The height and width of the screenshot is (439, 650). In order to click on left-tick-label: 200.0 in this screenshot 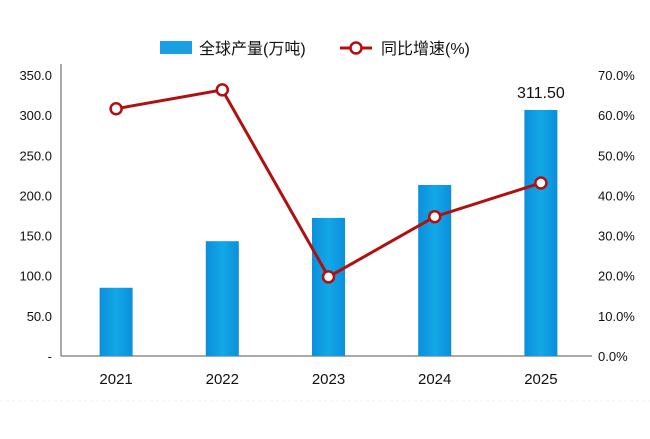, I will do `click(35, 195)`.